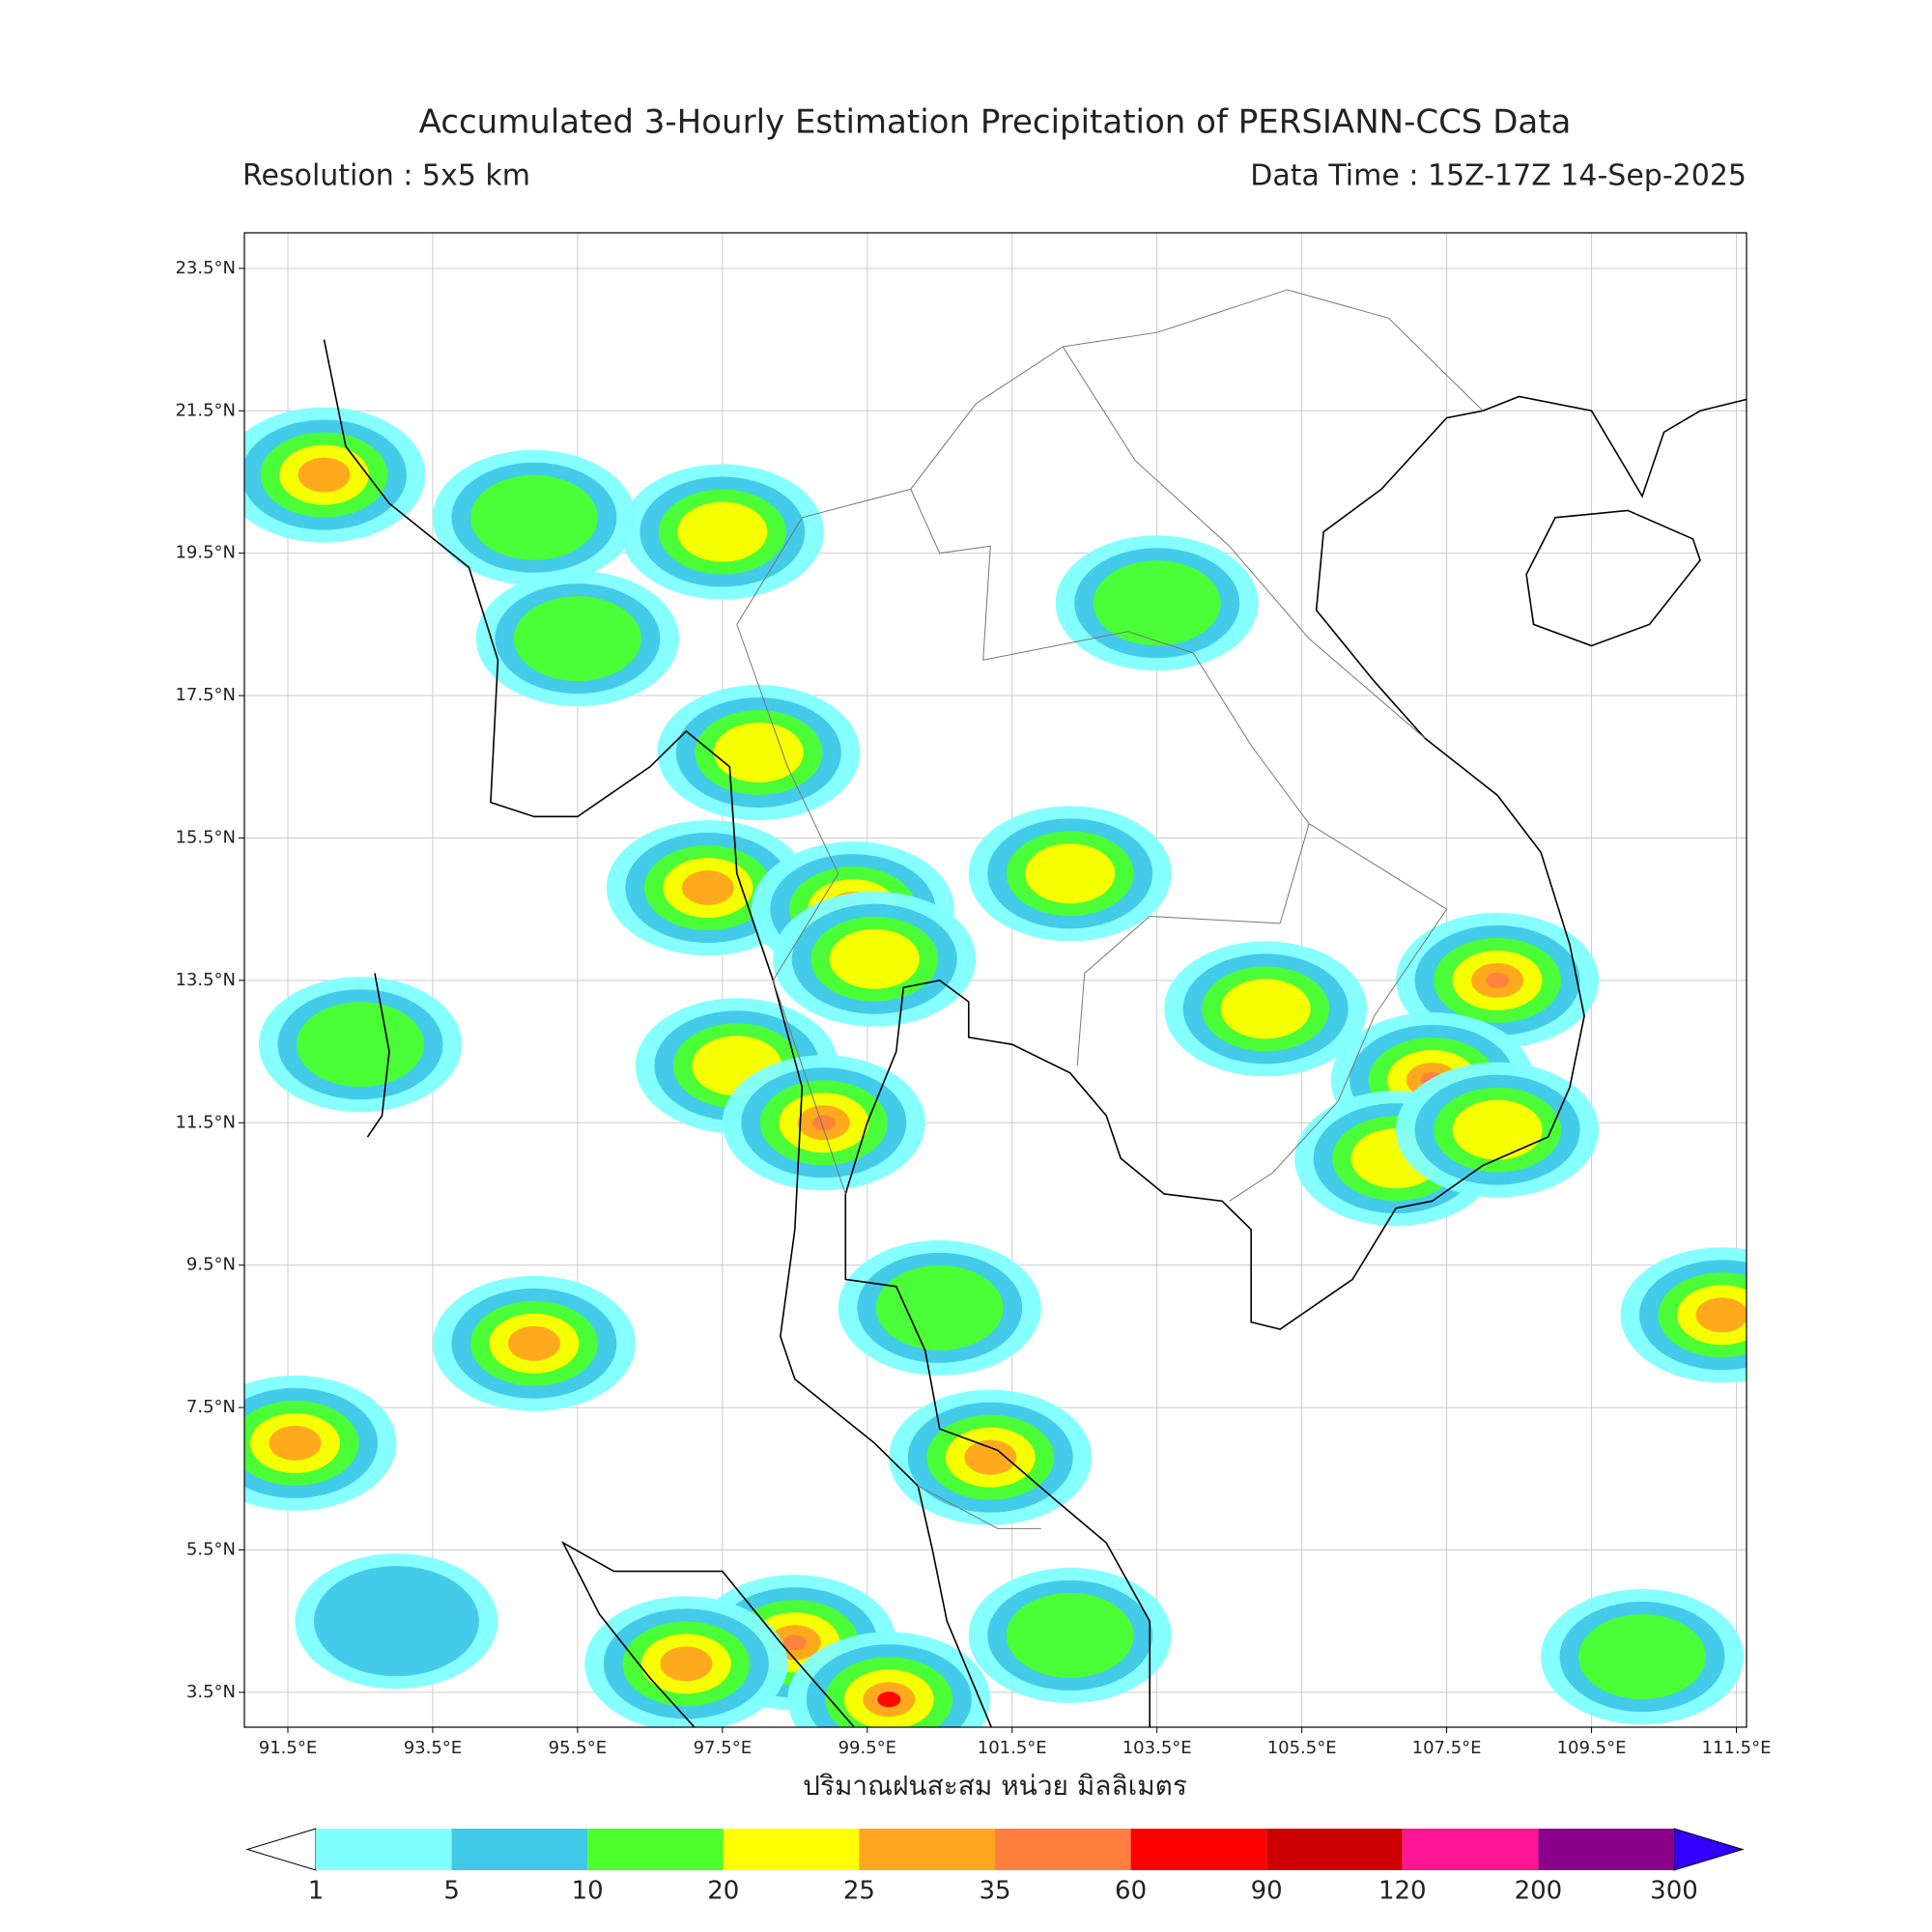 The height and width of the screenshot is (1932, 1932). I want to click on y-tick-label: 23.5°N, so click(205, 268).